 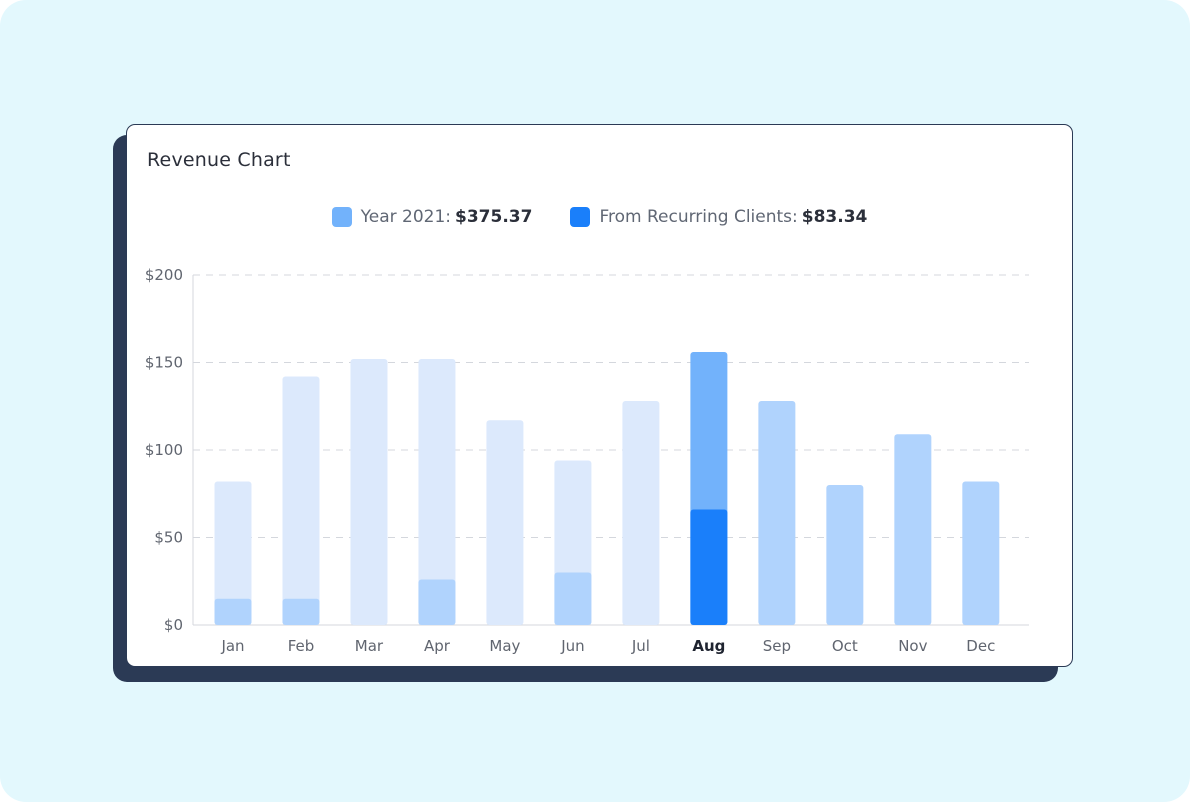 What do you see at coordinates (834, 217) in the screenshot?
I see `legend-value-recurring: $83.34` at bounding box center [834, 217].